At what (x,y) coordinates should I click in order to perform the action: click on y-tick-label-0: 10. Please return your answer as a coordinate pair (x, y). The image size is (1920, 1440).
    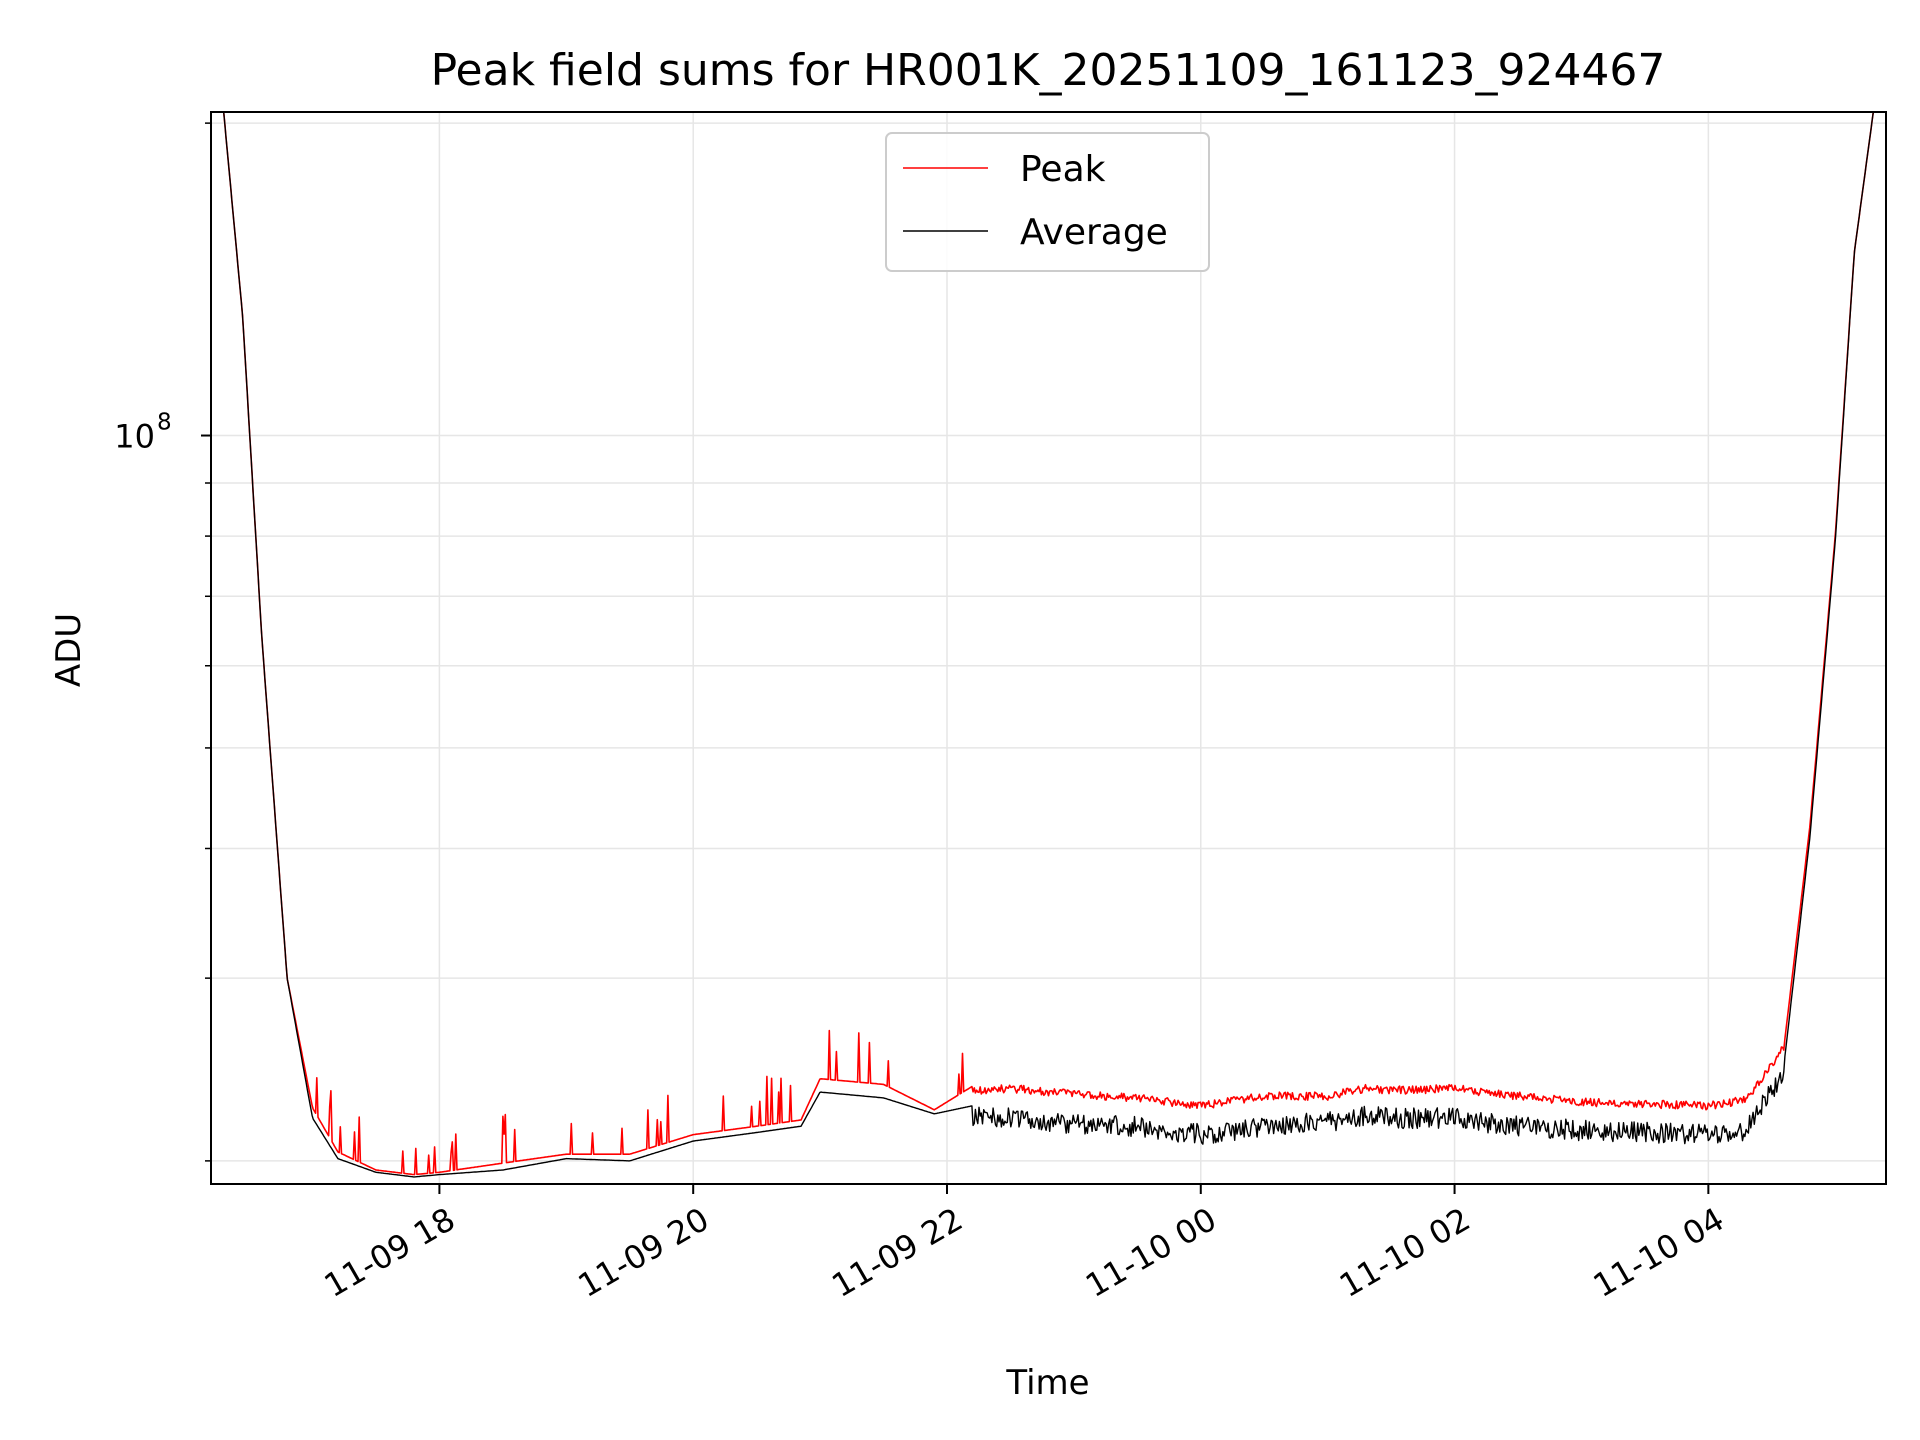
    Looking at the image, I should click on (134, 437).